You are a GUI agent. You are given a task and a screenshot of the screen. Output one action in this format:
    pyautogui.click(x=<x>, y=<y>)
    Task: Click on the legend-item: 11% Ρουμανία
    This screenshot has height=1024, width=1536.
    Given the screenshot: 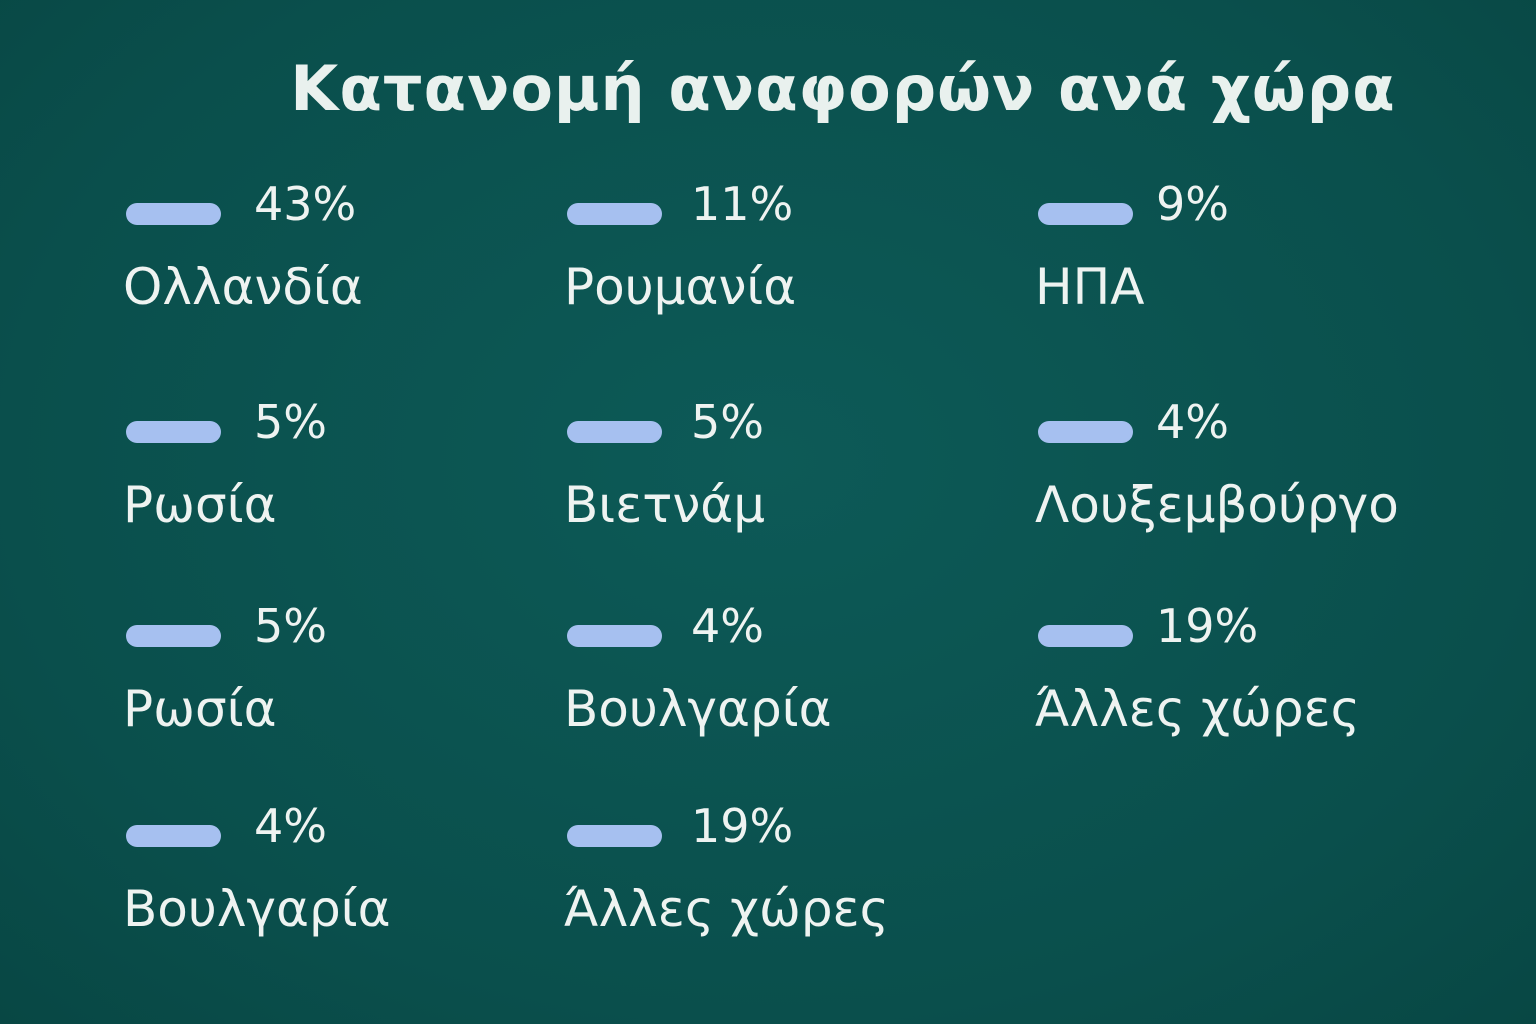 What is the action you would take?
    pyautogui.click(x=775, y=260)
    